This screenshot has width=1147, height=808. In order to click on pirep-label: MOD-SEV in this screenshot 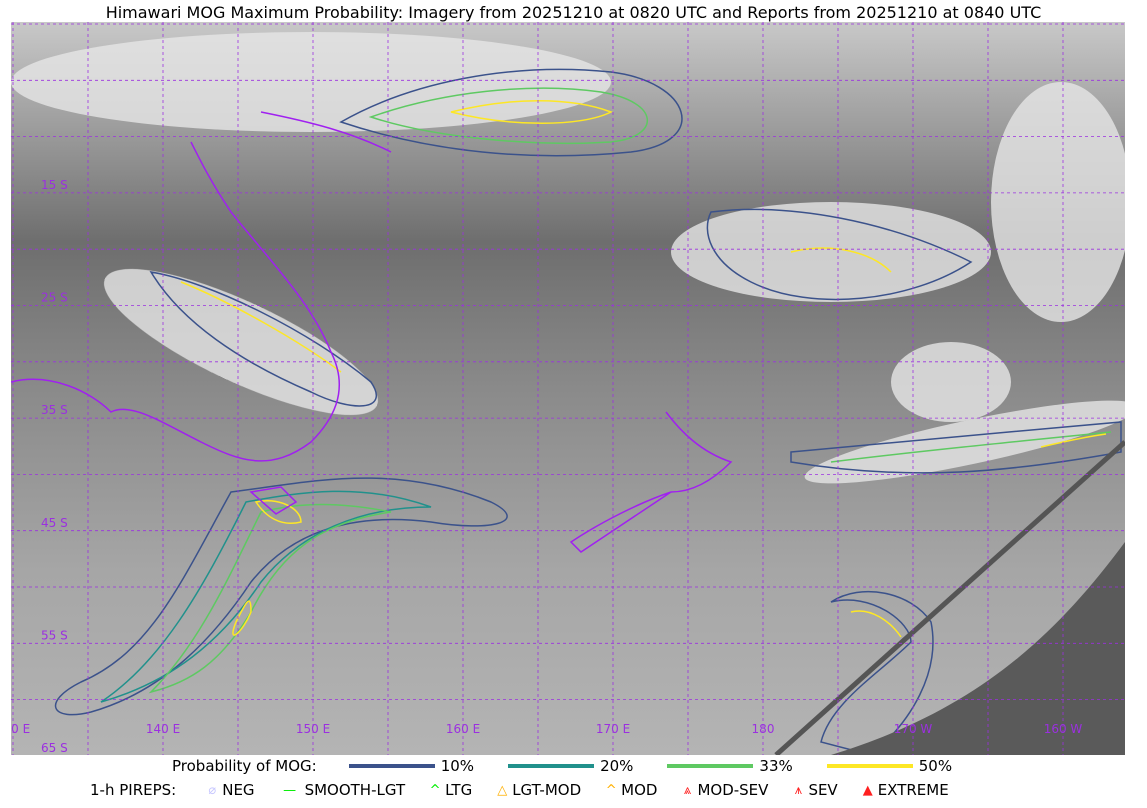, I will do `click(733, 790)`.